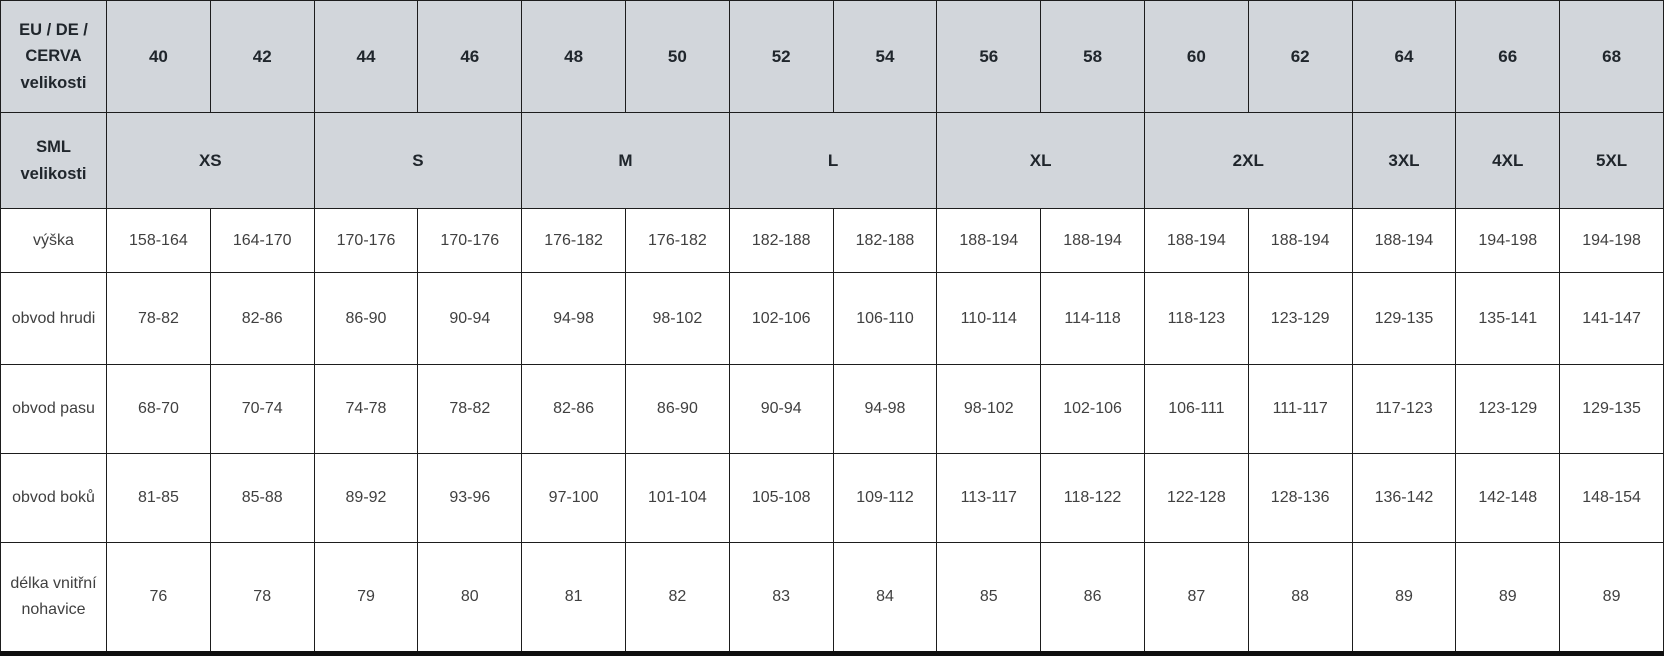  Describe the element at coordinates (1196, 318) in the screenshot. I see `measurement-value-cell: 118-123` at that location.